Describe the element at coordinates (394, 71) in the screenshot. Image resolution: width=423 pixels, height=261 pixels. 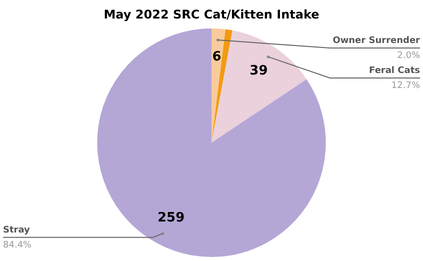
I see `slice-label: Feral Cats` at that location.